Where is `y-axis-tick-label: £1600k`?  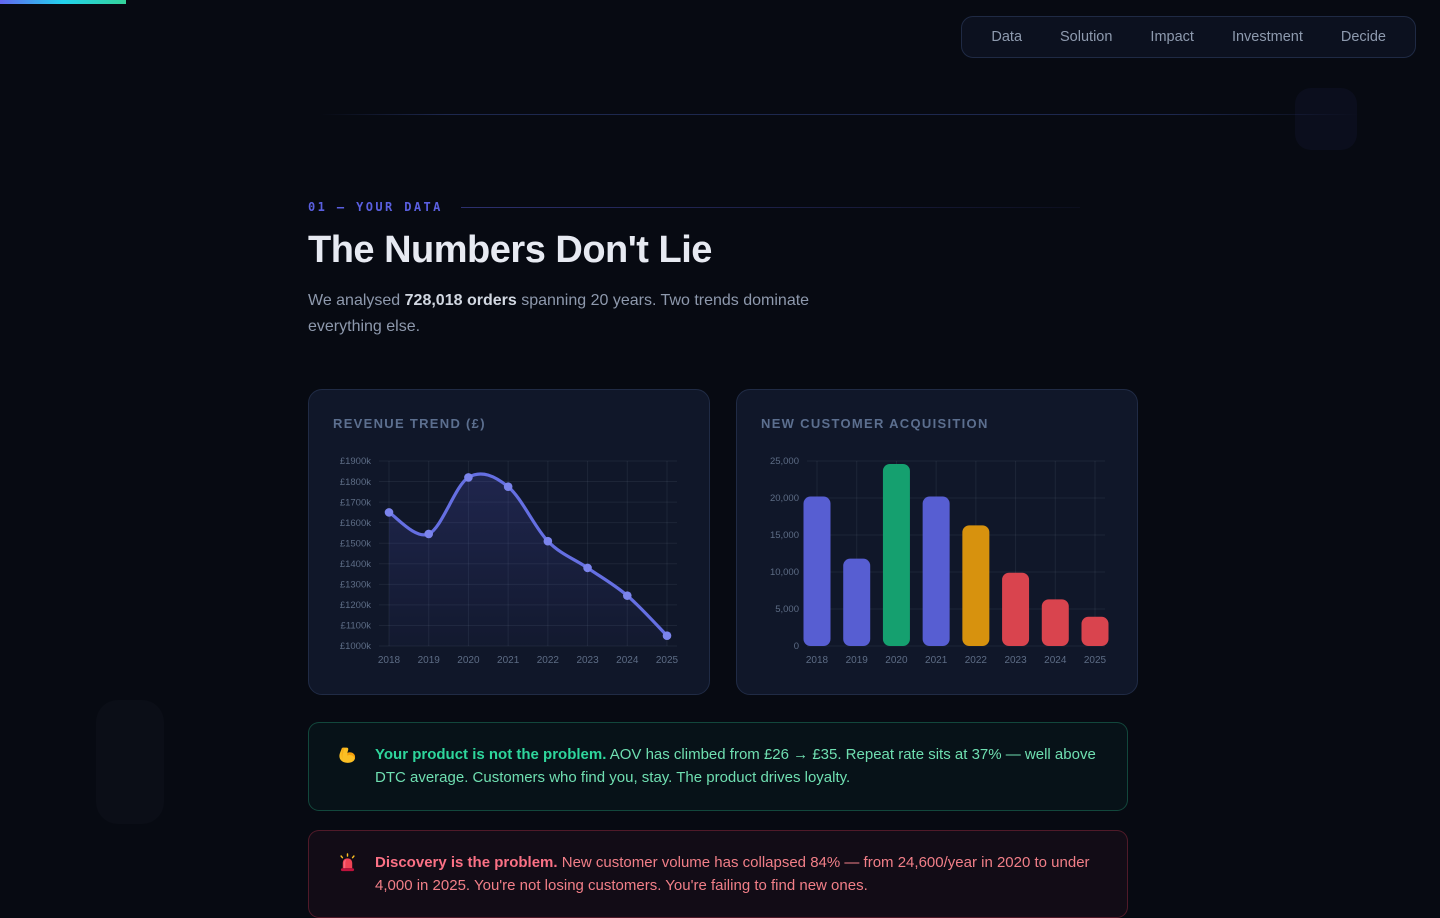 y-axis-tick-label: £1600k is located at coordinates (355, 523).